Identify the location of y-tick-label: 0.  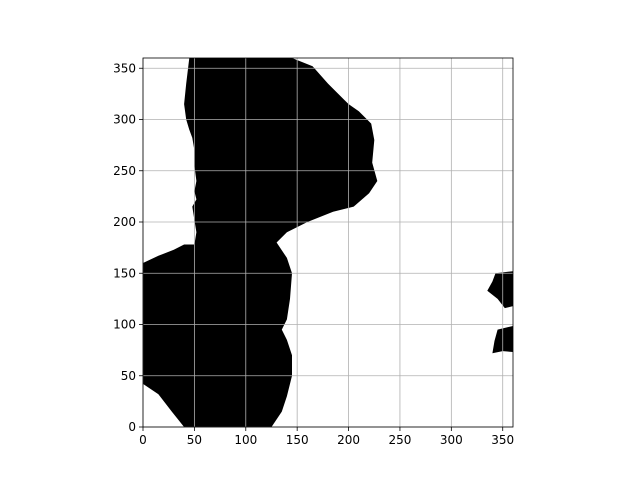
(132, 427).